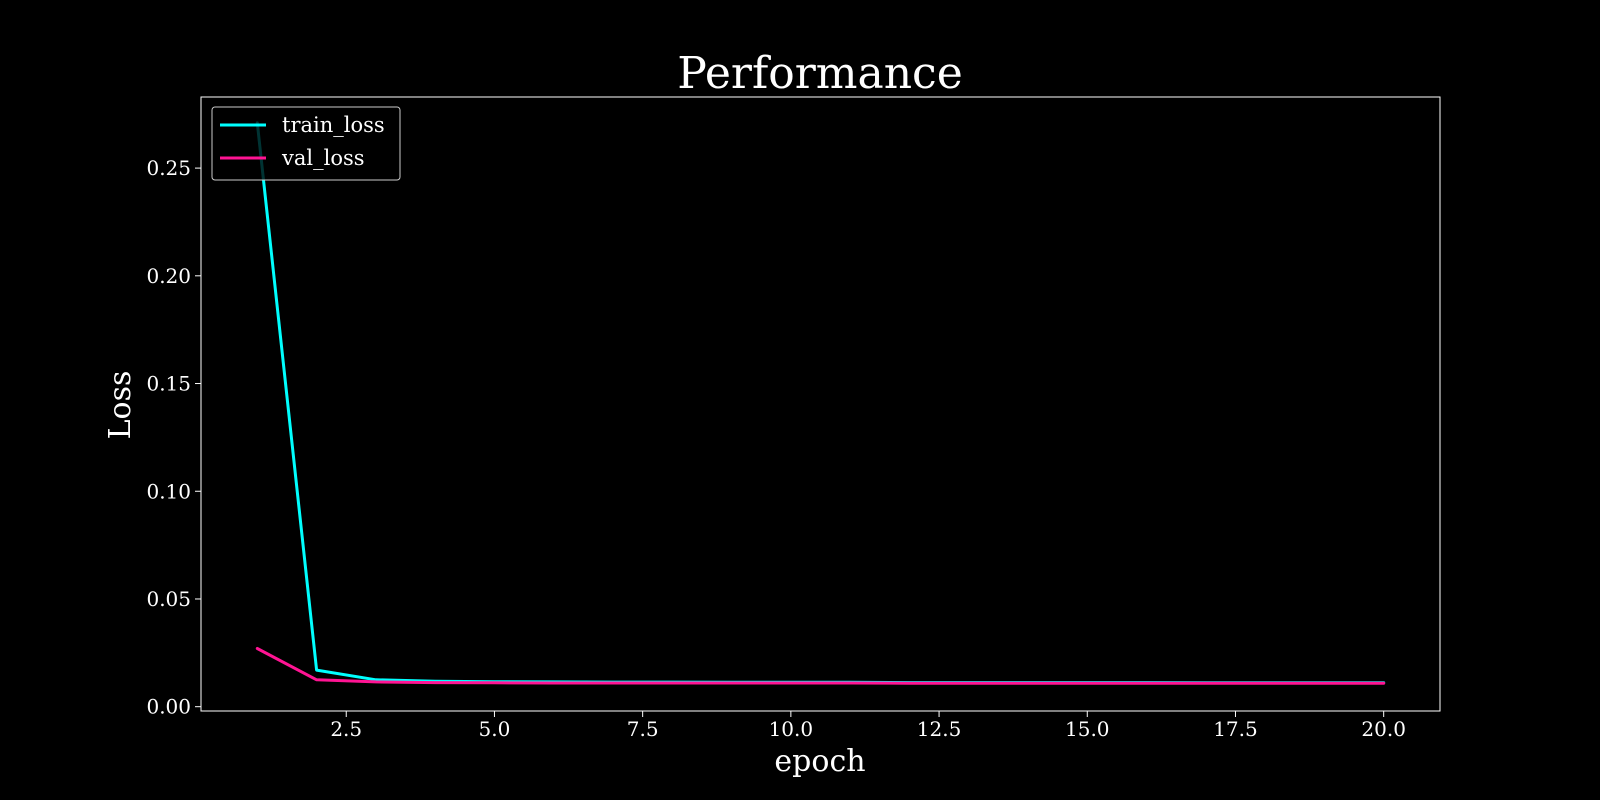  What do you see at coordinates (1235, 729) in the screenshot?
I see `x-tick-label: 17.5` at bounding box center [1235, 729].